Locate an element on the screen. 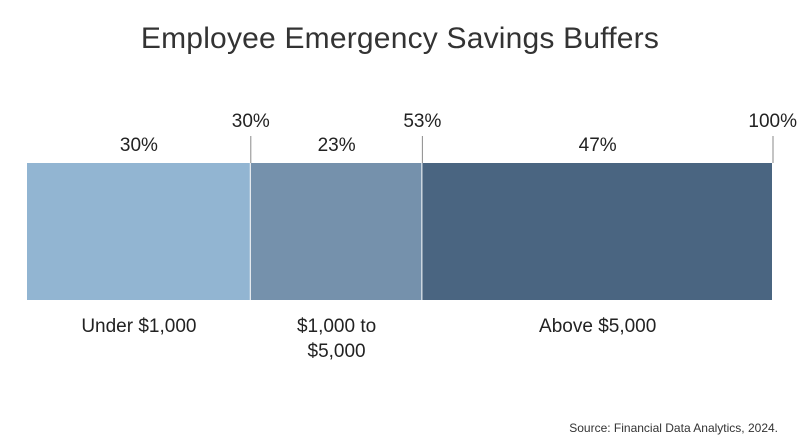 The image size is (800, 447). chart-title: Employee Emergency Savings Buffers is located at coordinates (400, 38).